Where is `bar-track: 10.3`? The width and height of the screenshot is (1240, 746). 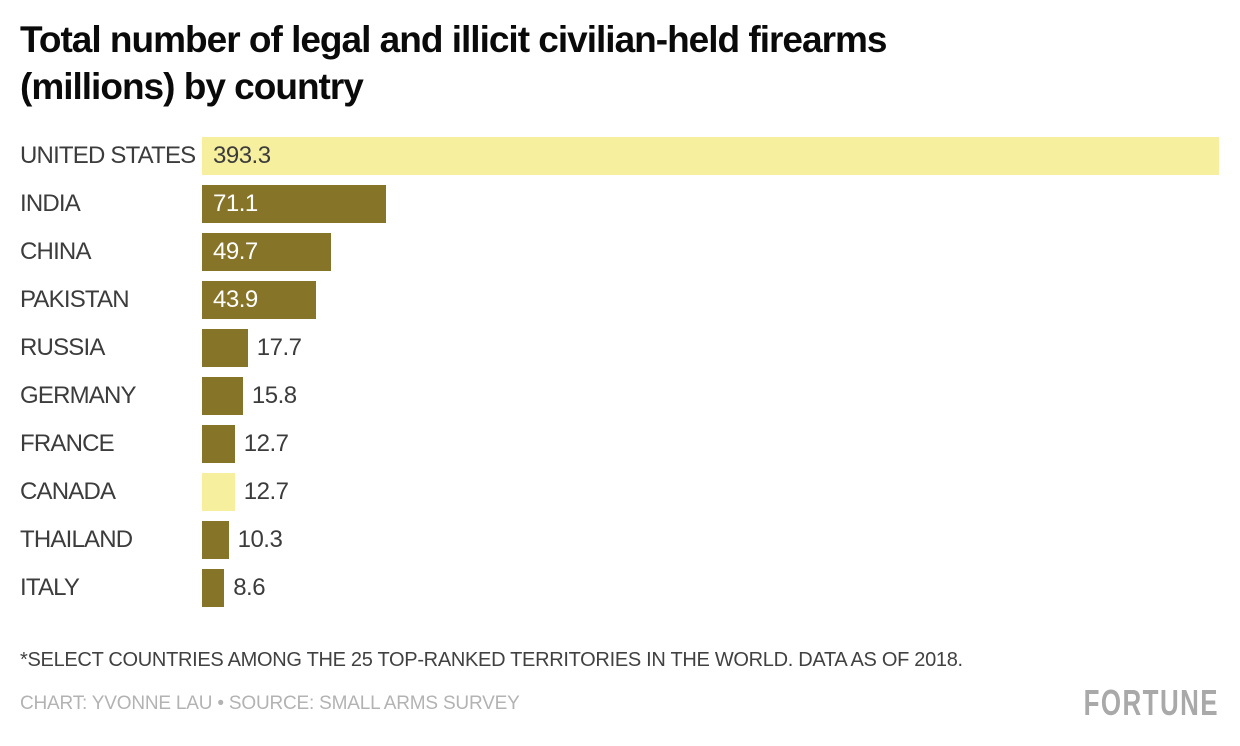 bar-track: 10.3 is located at coordinates (721, 540).